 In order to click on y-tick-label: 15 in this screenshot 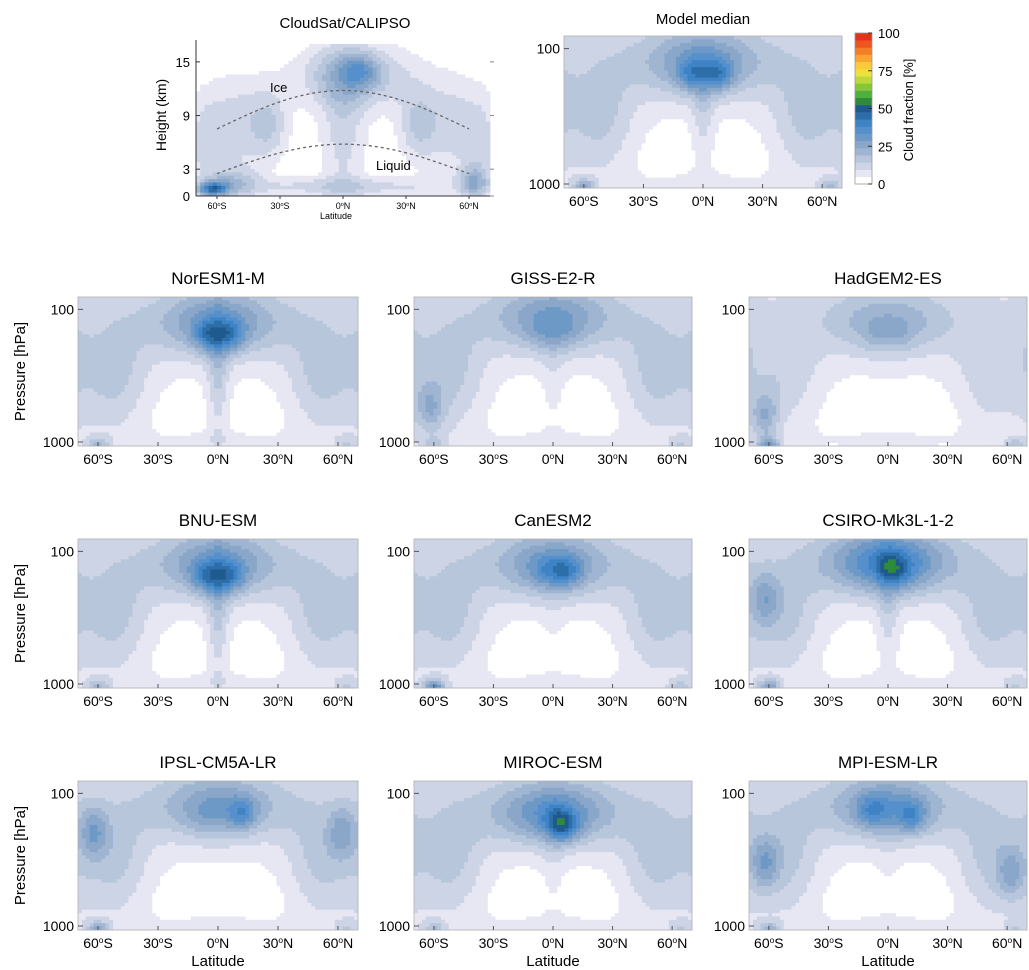, I will do `click(183, 62)`.